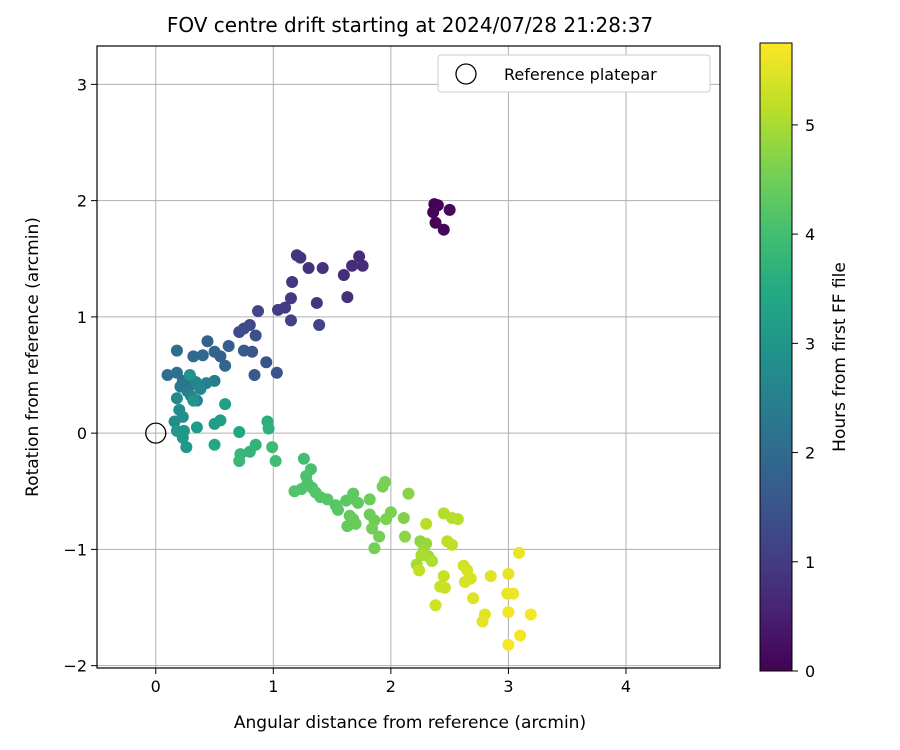  Describe the element at coordinates (391, 686) in the screenshot. I see `x-tick-label: 2` at that location.